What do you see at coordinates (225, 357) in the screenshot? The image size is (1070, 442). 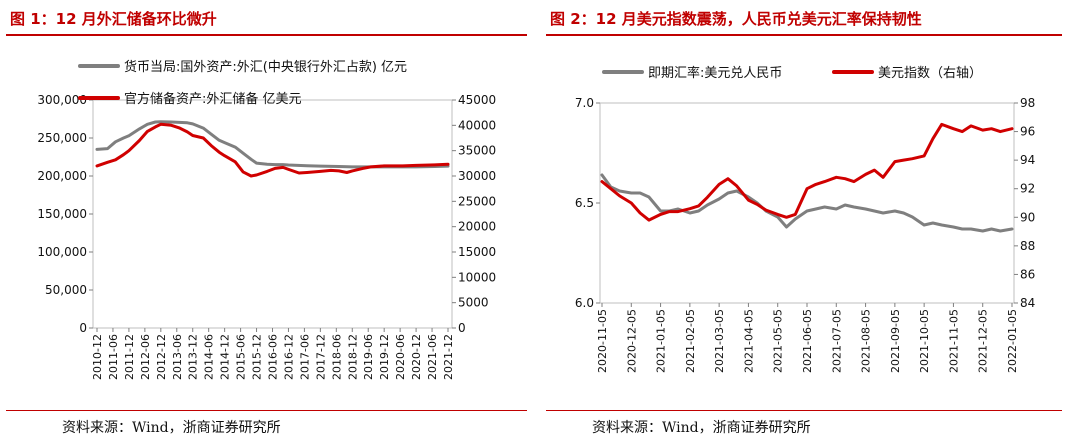 I see `chart1-x-tick-label: 2014-12` at bounding box center [225, 357].